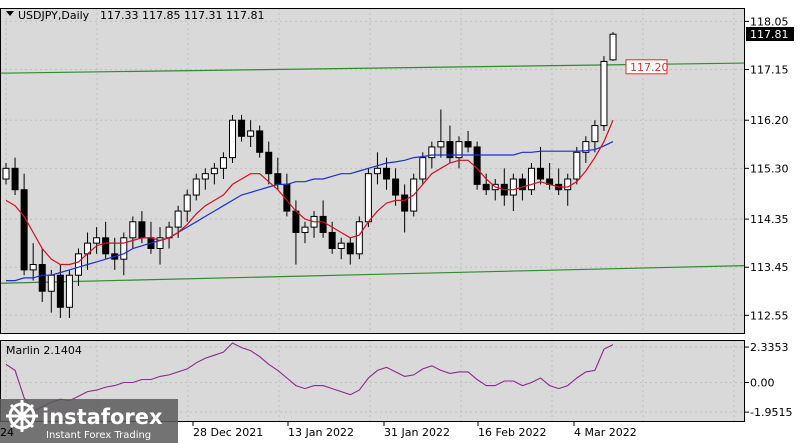 Image resolution: width=800 pixels, height=443 pixels. What do you see at coordinates (771, 412) in the screenshot?
I see `indicator-tick-label: -1.9515` at bounding box center [771, 412].